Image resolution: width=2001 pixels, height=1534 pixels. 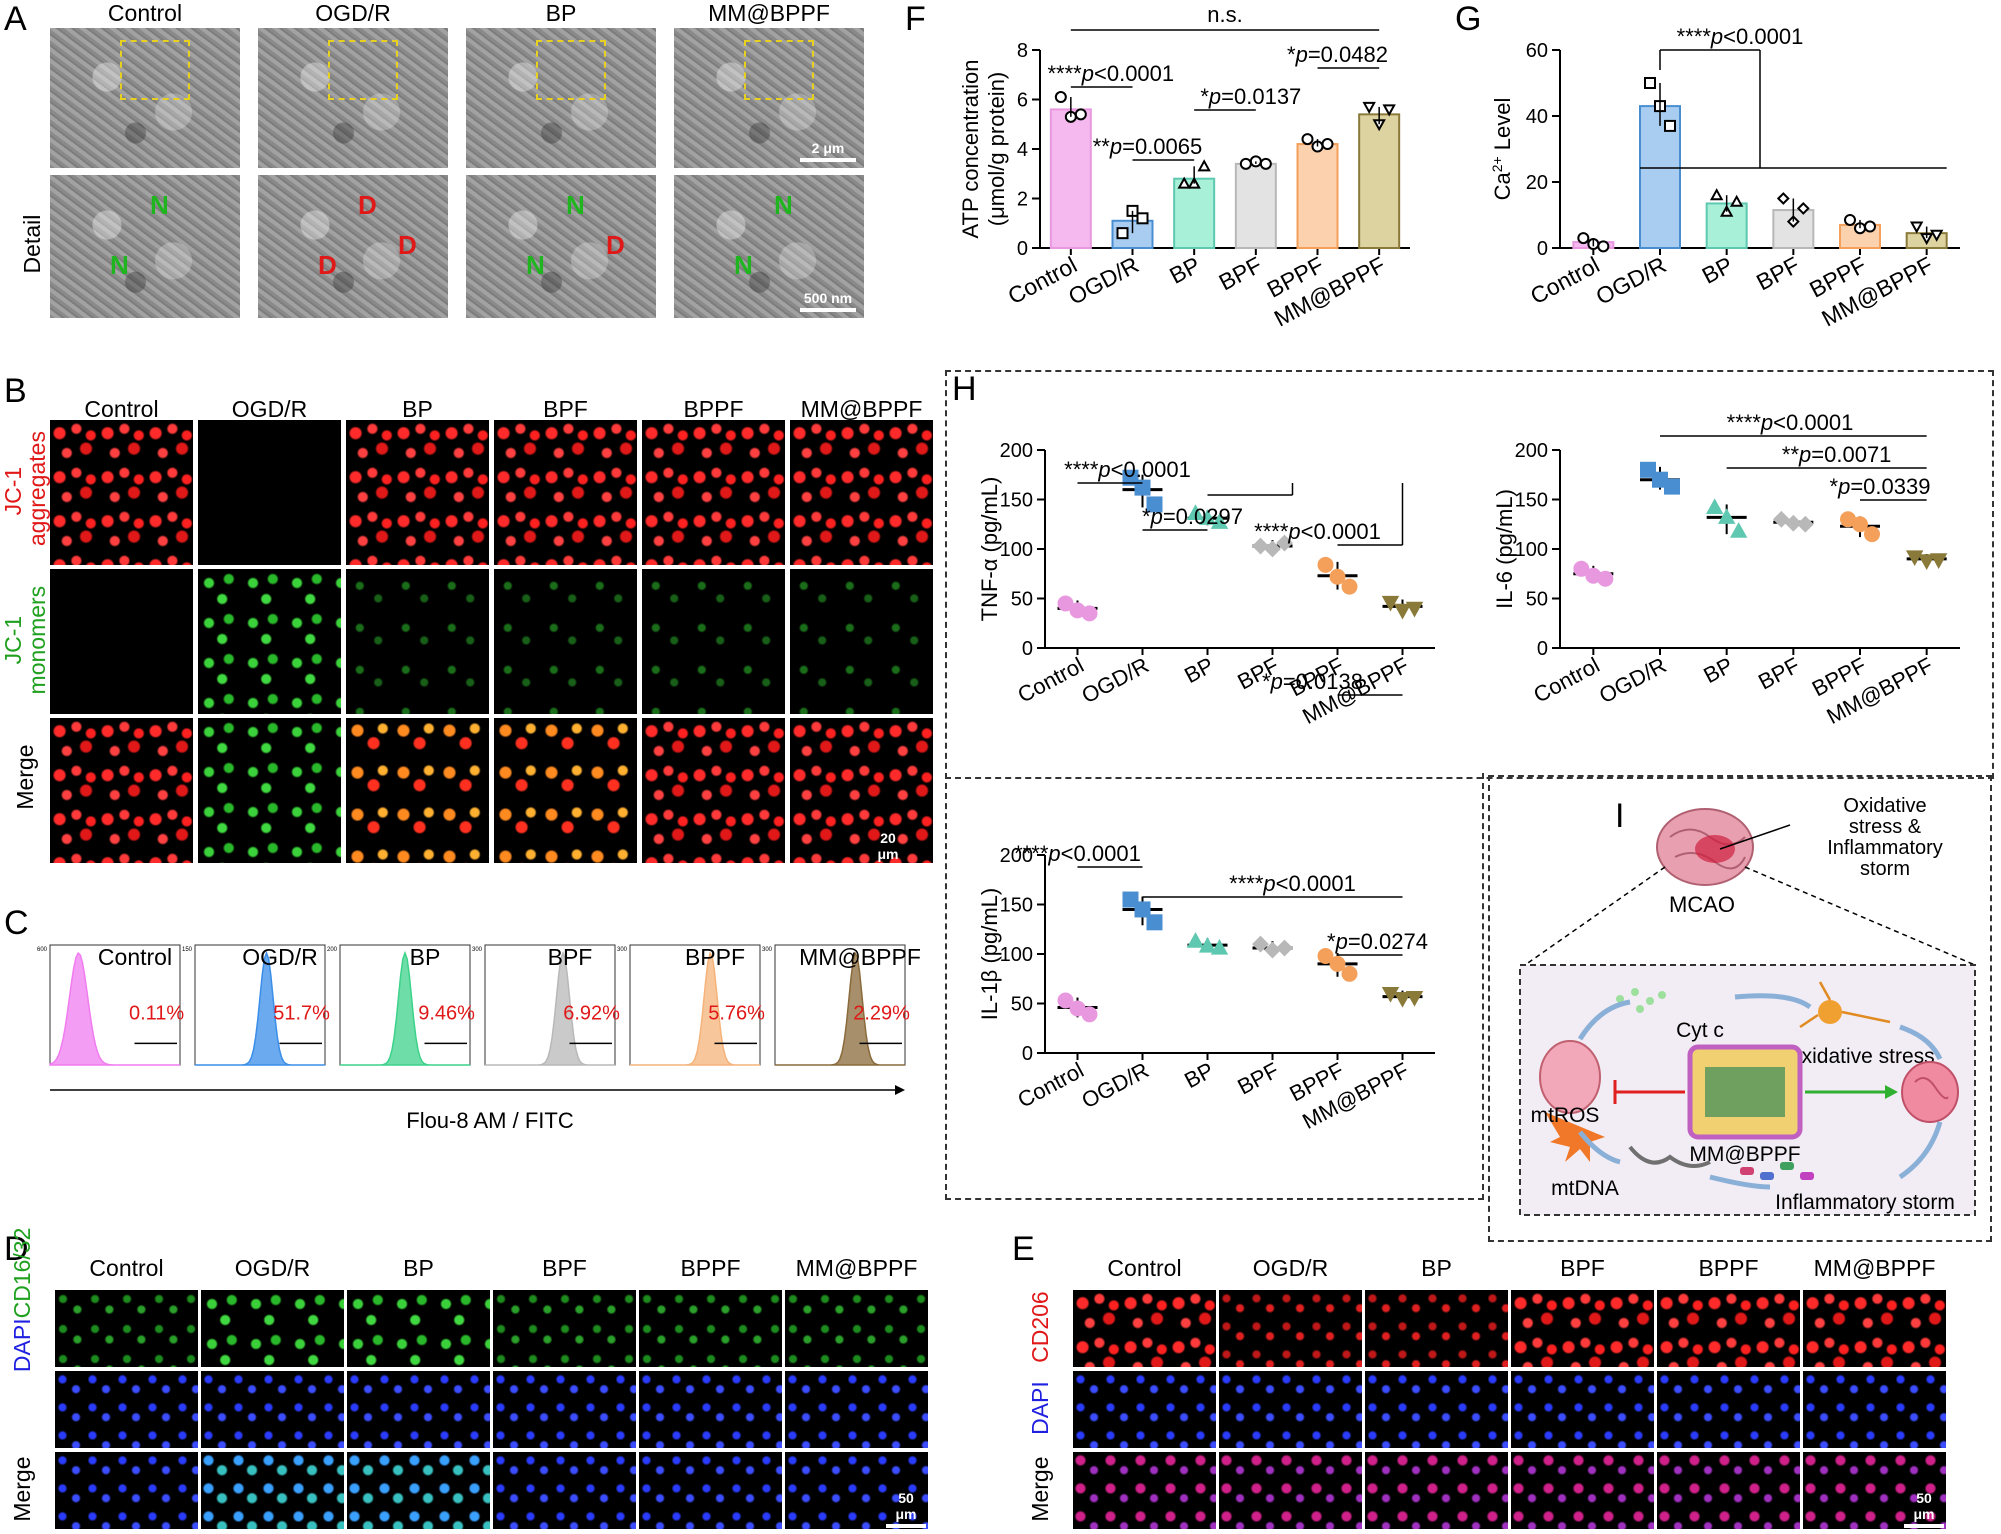 What do you see at coordinates (353, 246) in the screenshot?
I see `tem-detail` at bounding box center [353, 246].